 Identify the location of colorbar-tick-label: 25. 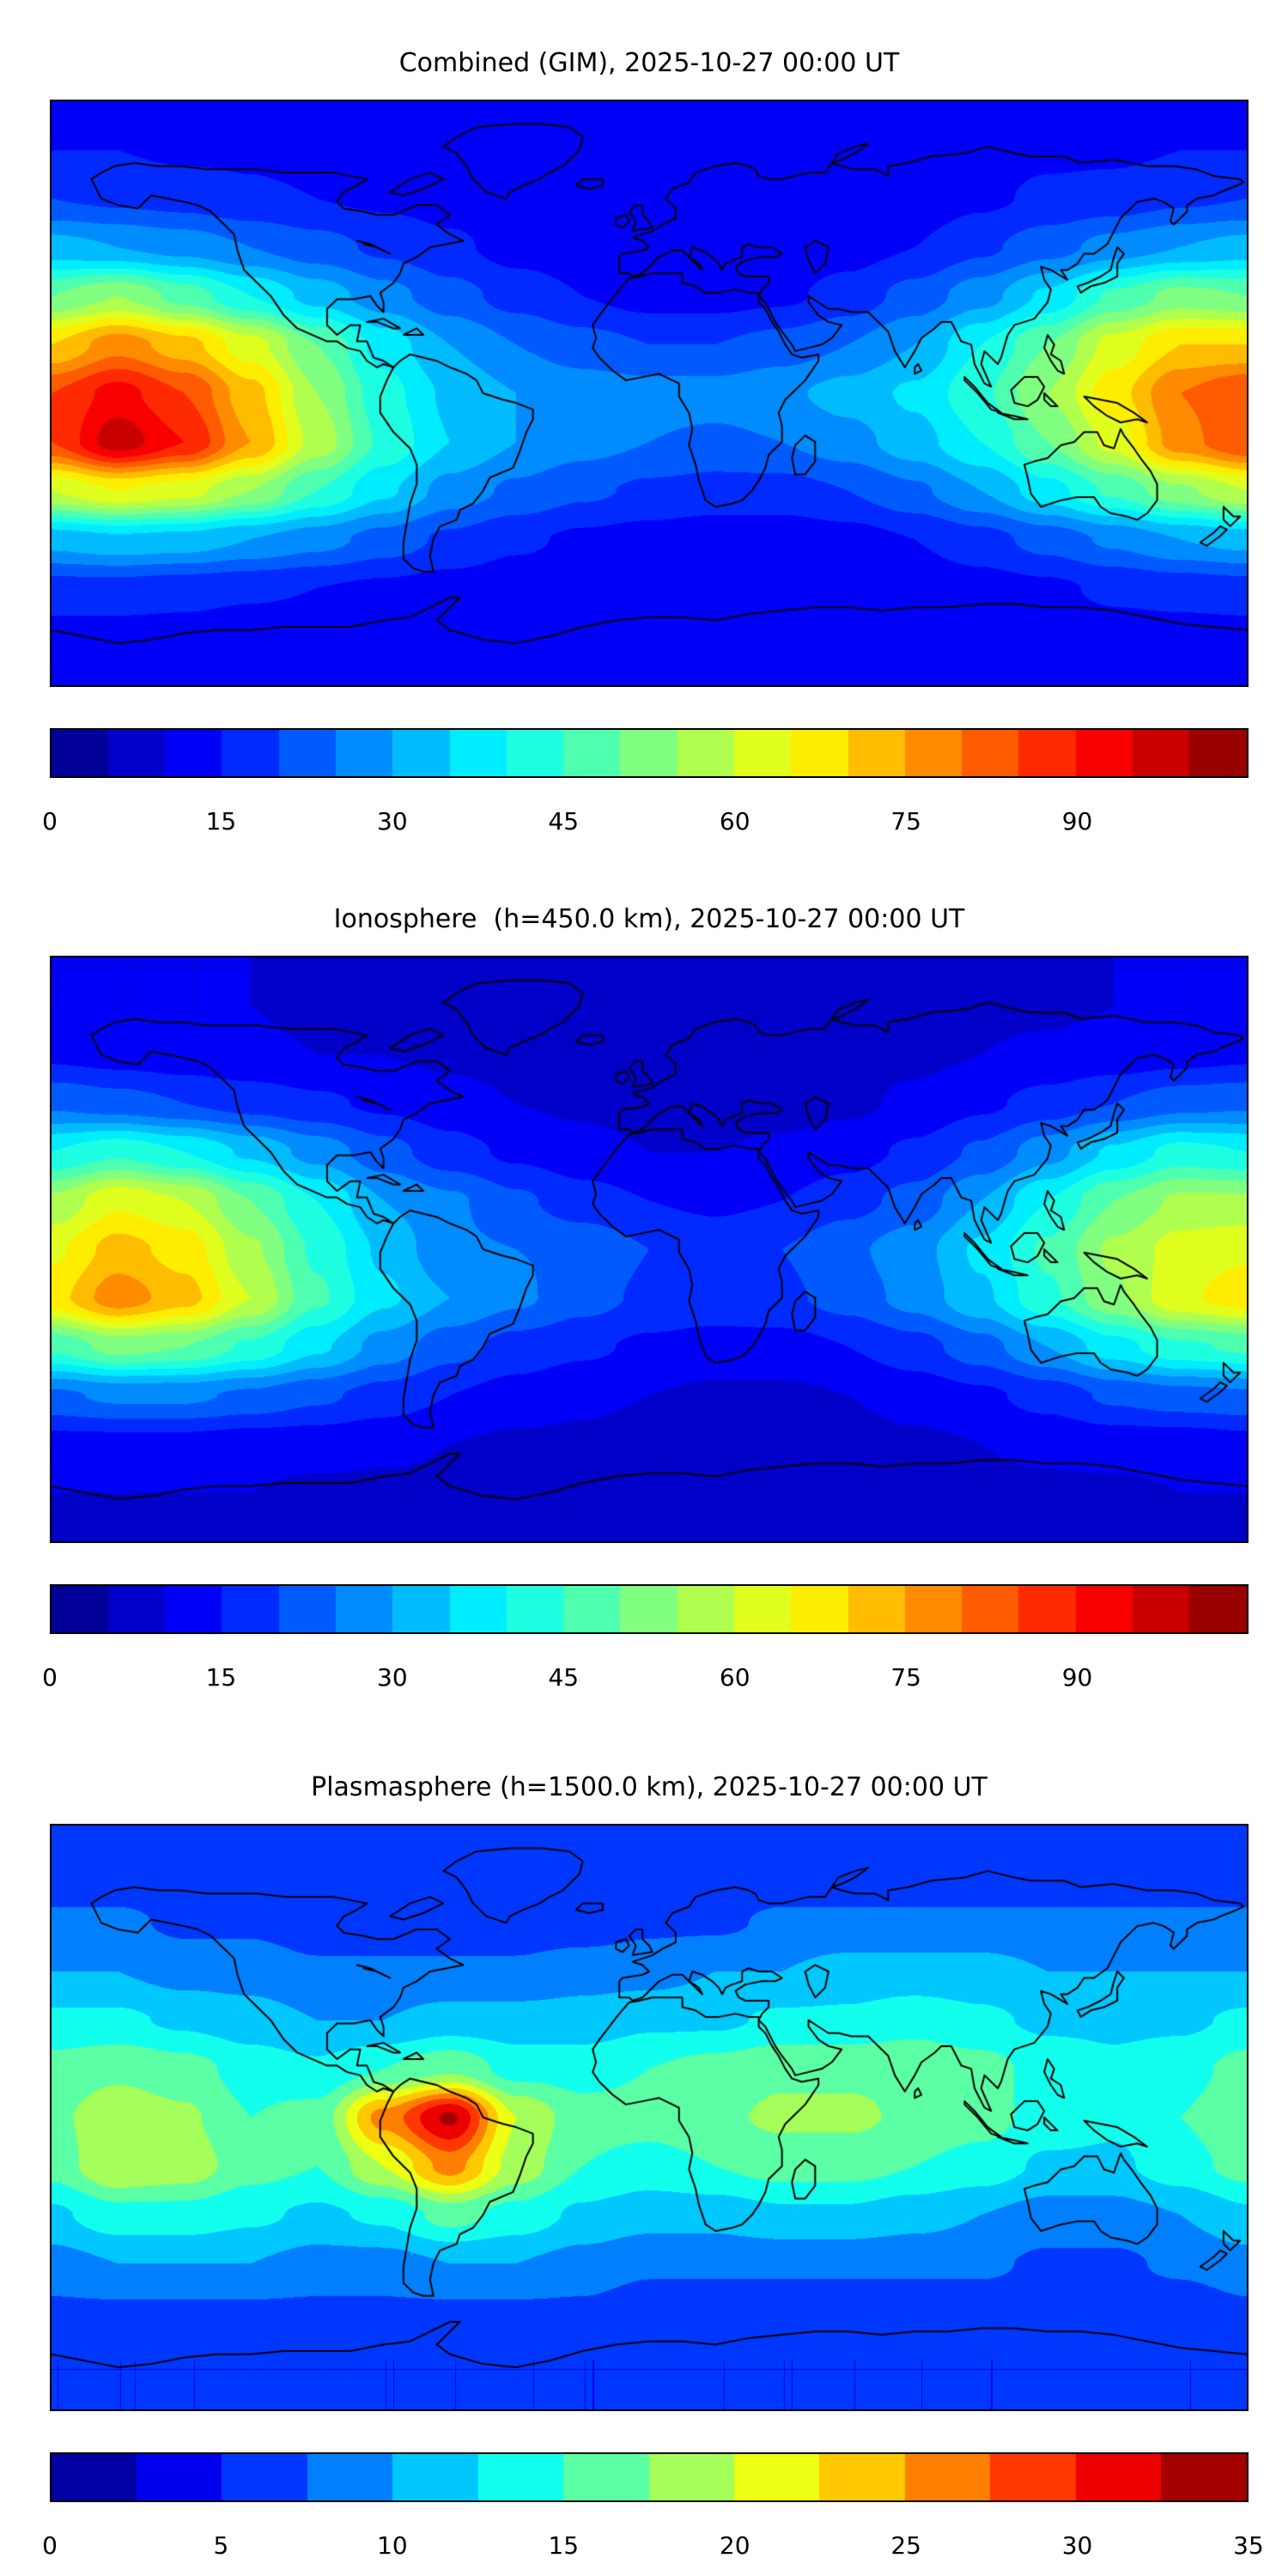
(906, 2545).